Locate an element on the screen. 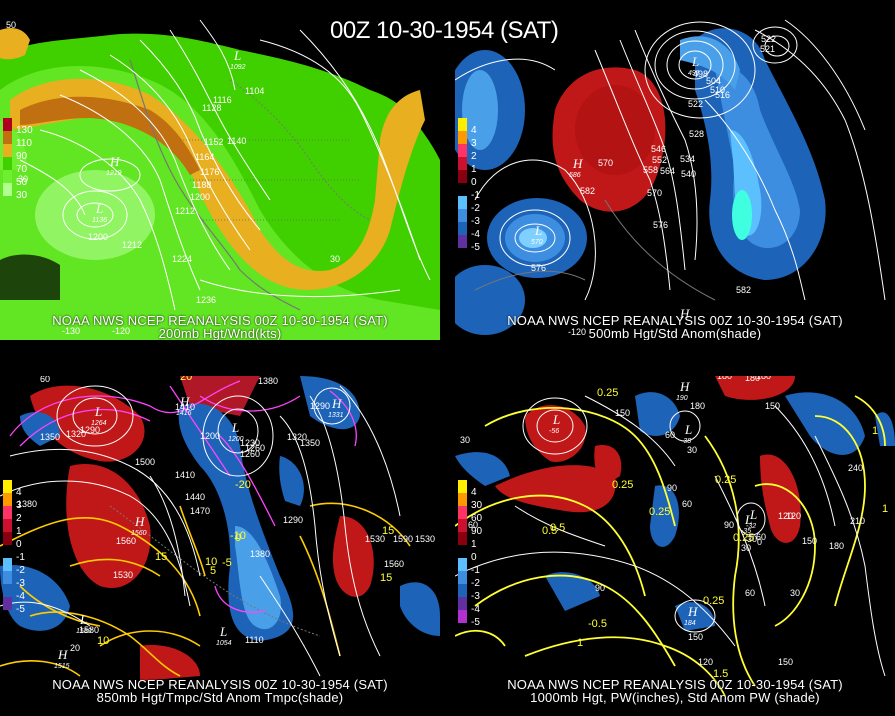 The width and height of the screenshot is (895, 716). contour-label: 521 is located at coordinates (767, 49).